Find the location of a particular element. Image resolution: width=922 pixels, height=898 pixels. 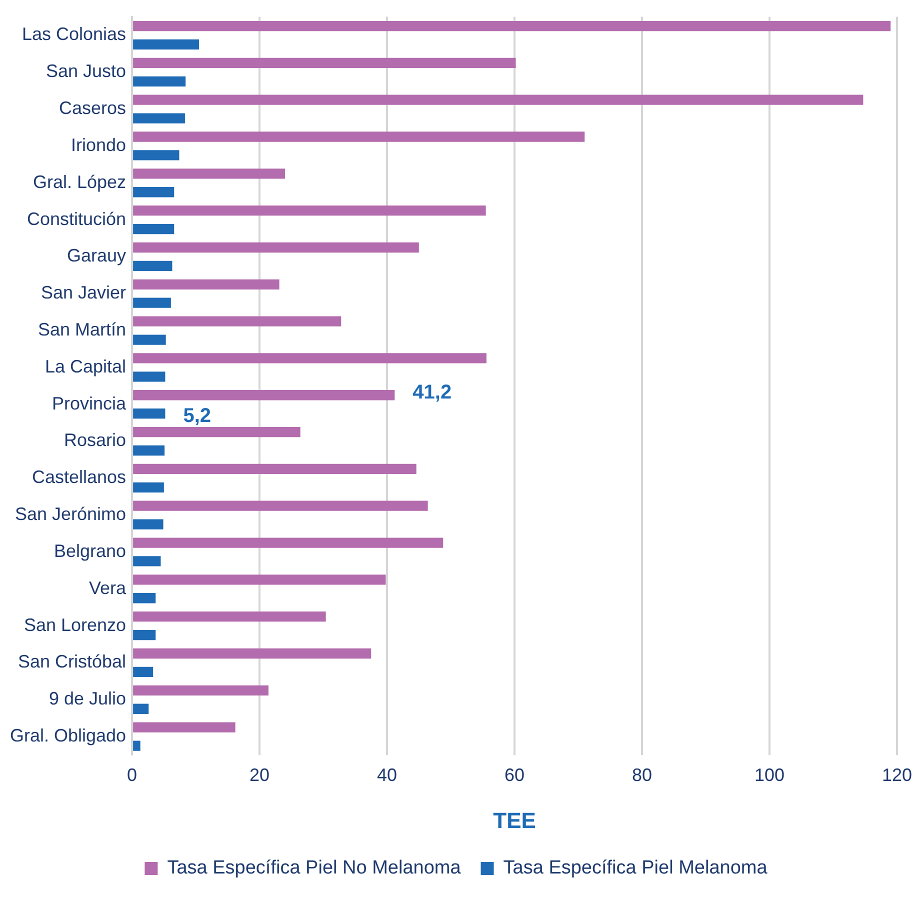

y-tick-label: San Jerónimo is located at coordinates (70, 514).